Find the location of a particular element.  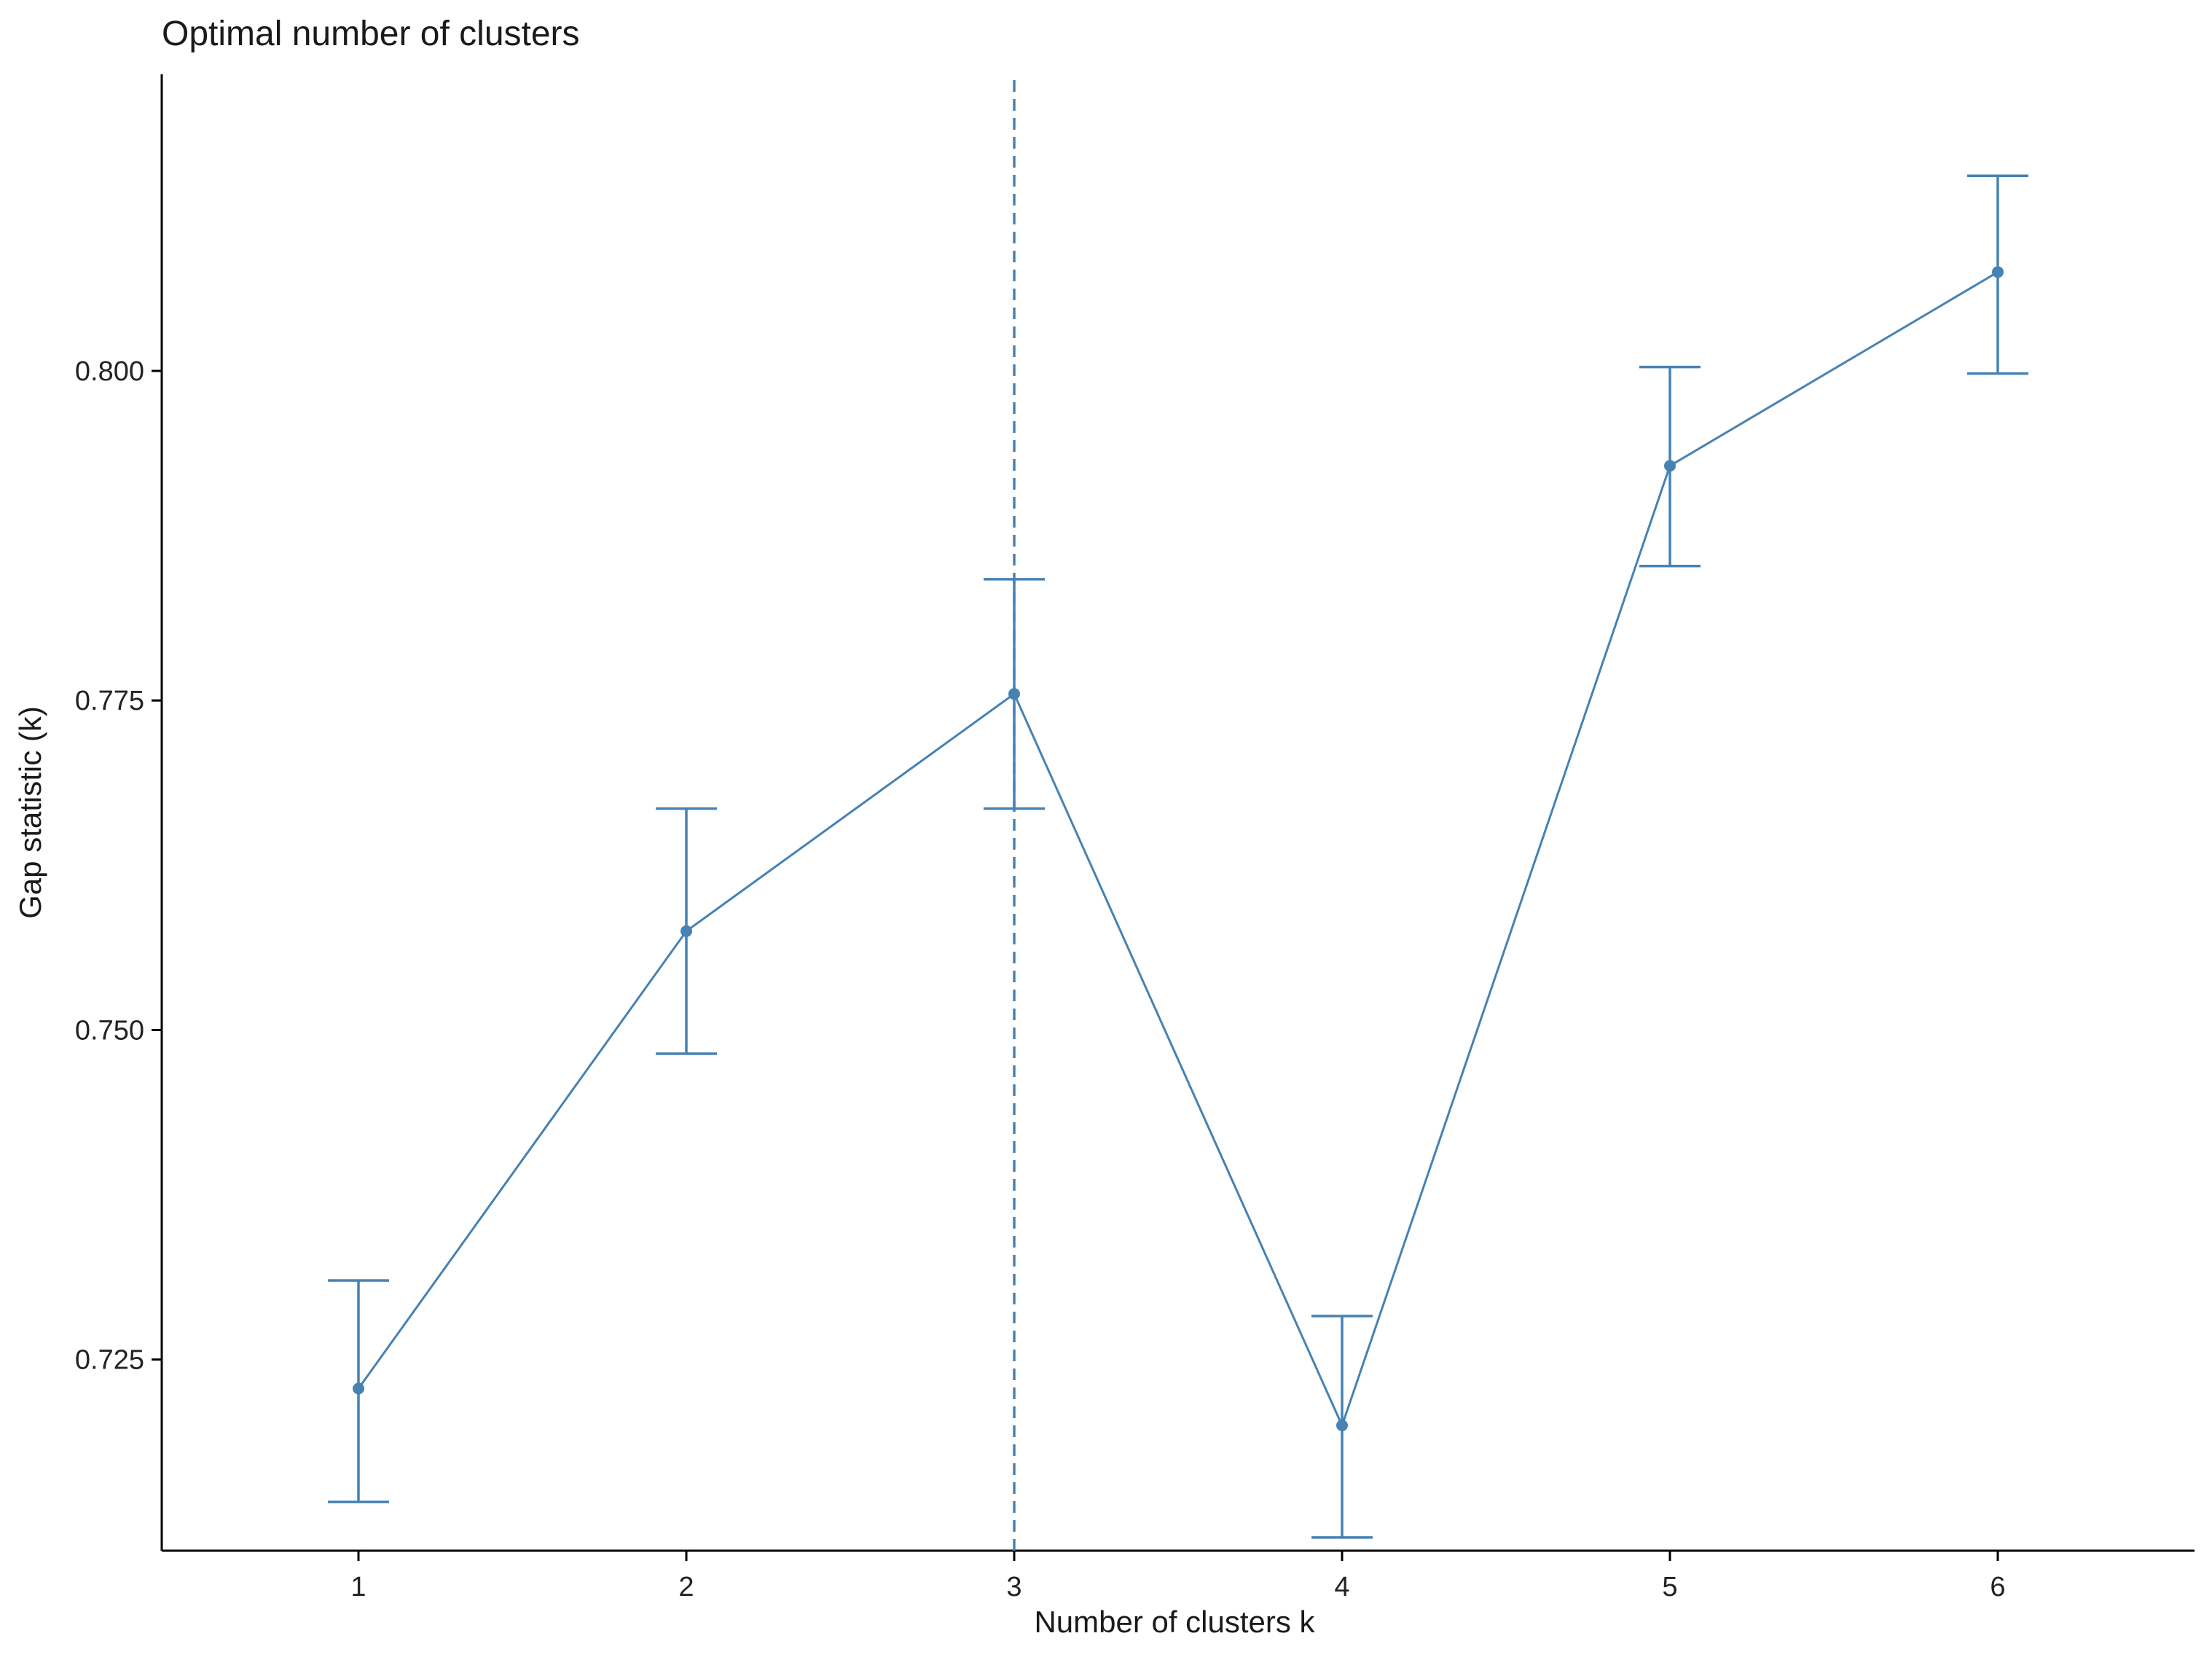

y-tick-label: 0.800 is located at coordinates (109, 371).